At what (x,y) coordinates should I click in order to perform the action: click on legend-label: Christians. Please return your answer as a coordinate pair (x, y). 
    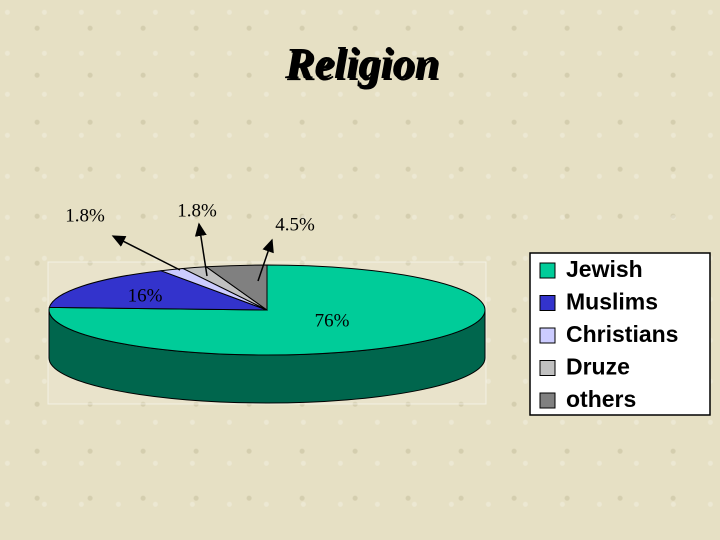
    Looking at the image, I should click on (622, 334).